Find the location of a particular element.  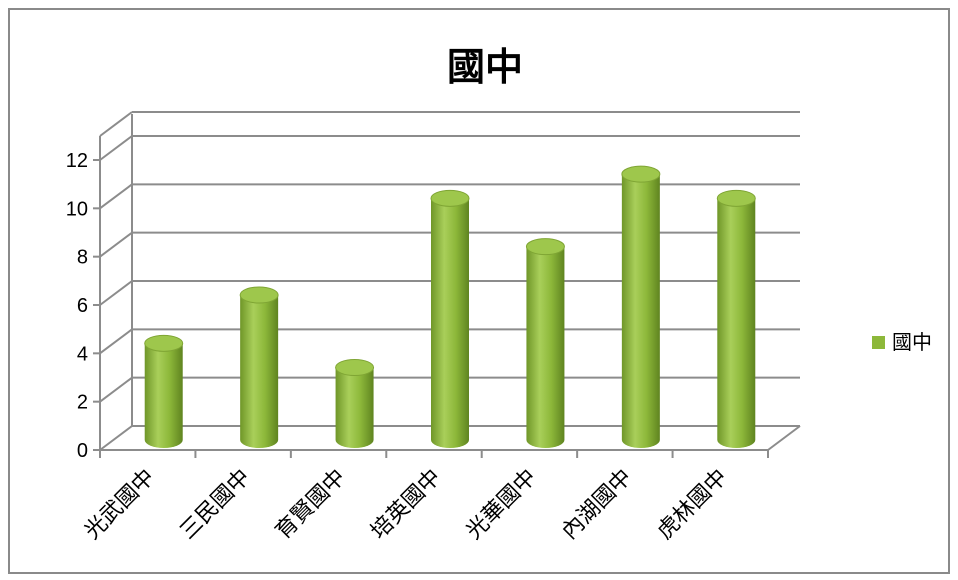

x-category-label: 虎林國中 is located at coordinates (693, 505).